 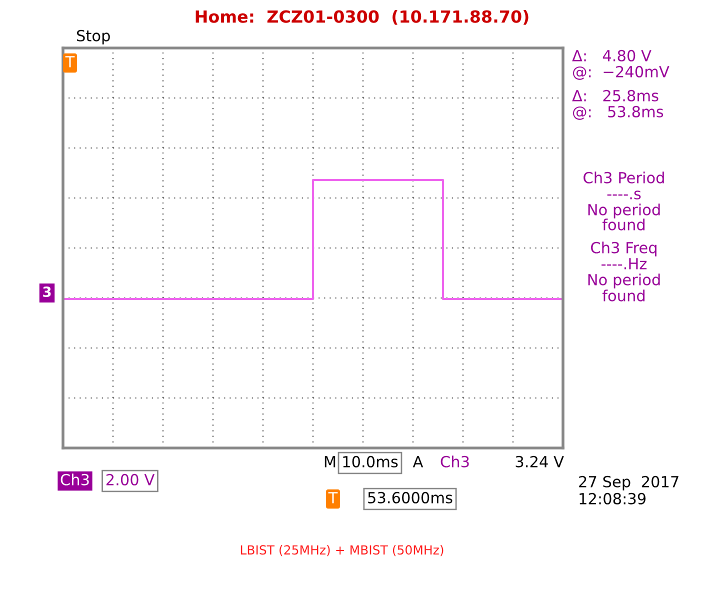 I want to click on text: Δ: 4.80 V, so click(x=612, y=56).